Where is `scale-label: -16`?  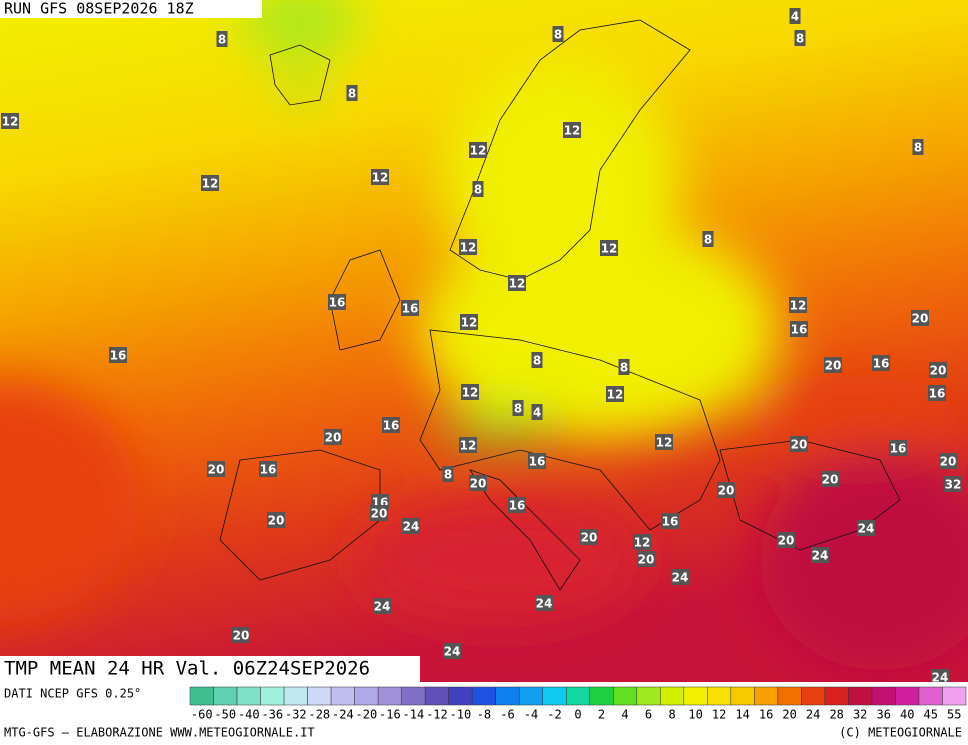
scale-label: -16 is located at coordinates (390, 715).